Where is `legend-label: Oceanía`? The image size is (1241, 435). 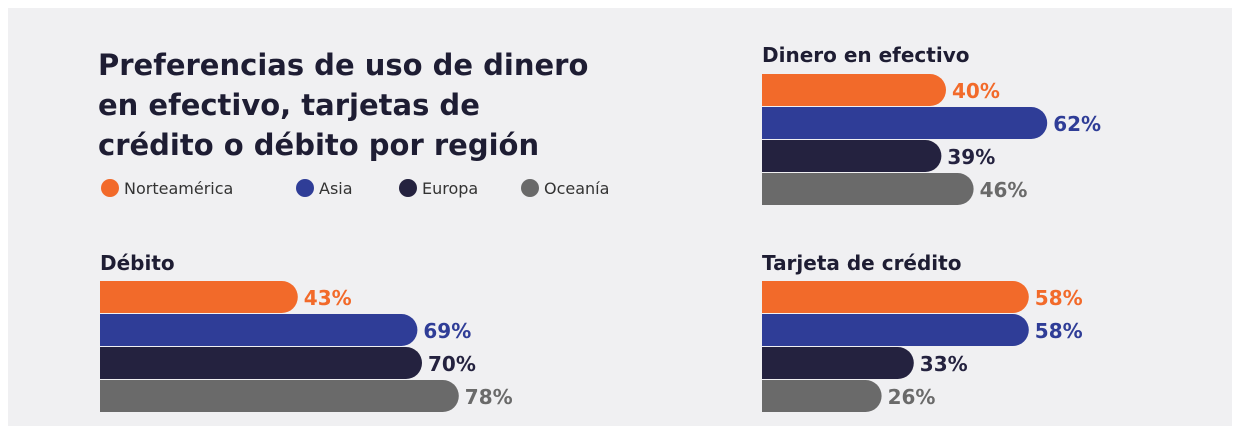 legend-label: Oceanía is located at coordinates (576, 188).